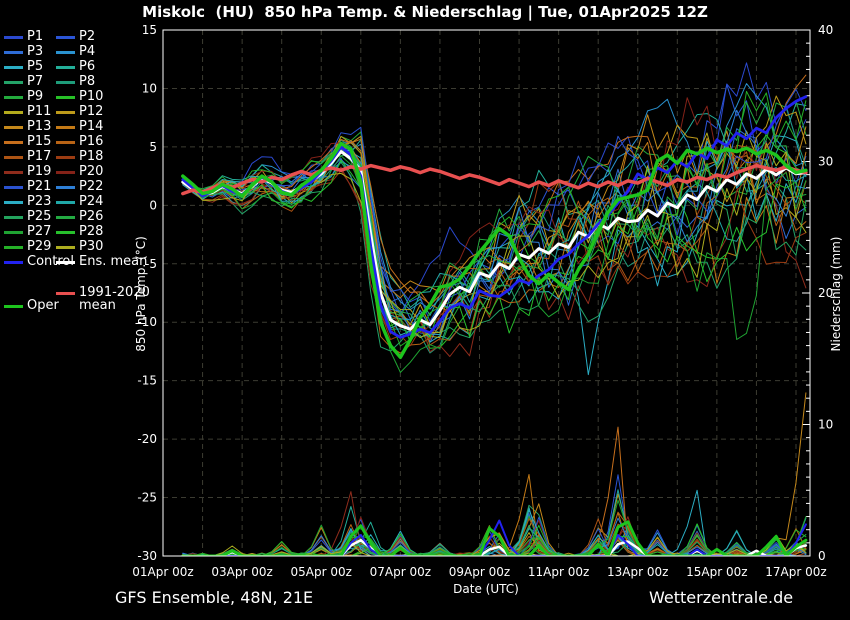  What do you see at coordinates (151, 264) in the screenshot?
I see `left-axis-tick-label: -5` at bounding box center [151, 264].